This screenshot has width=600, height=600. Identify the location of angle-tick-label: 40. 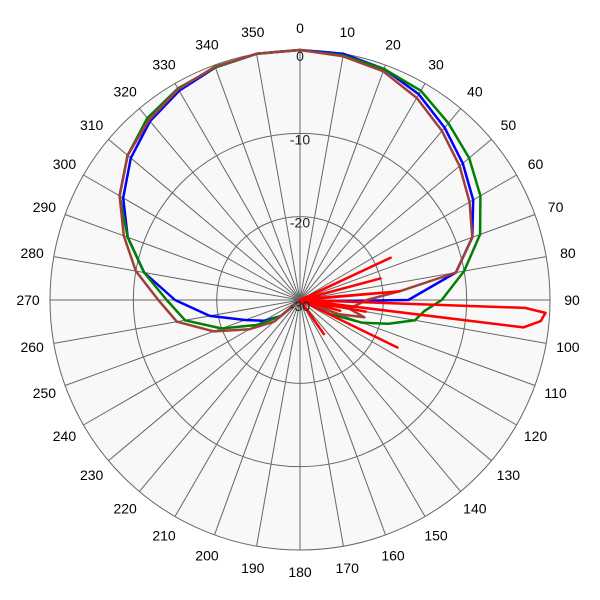
(475, 92).